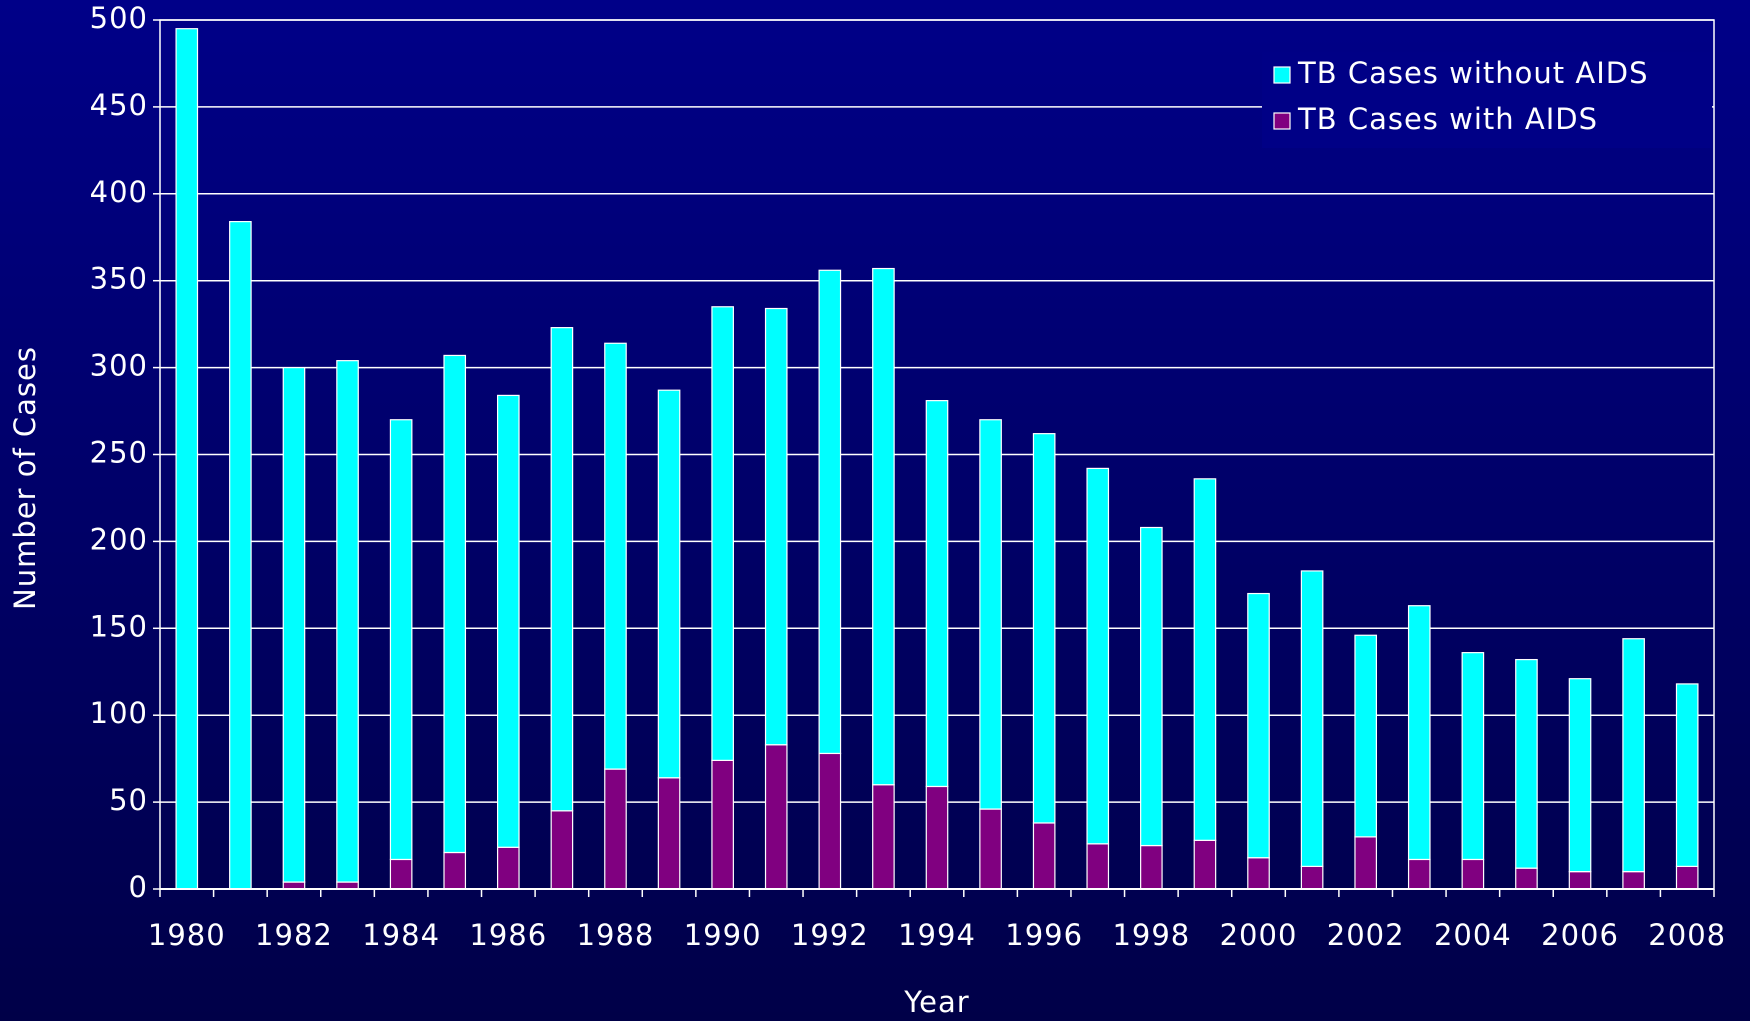 Image resolution: width=1750 pixels, height=1021 pixels. I want to click on x-tick-label: 2000, so click(1259, 935).